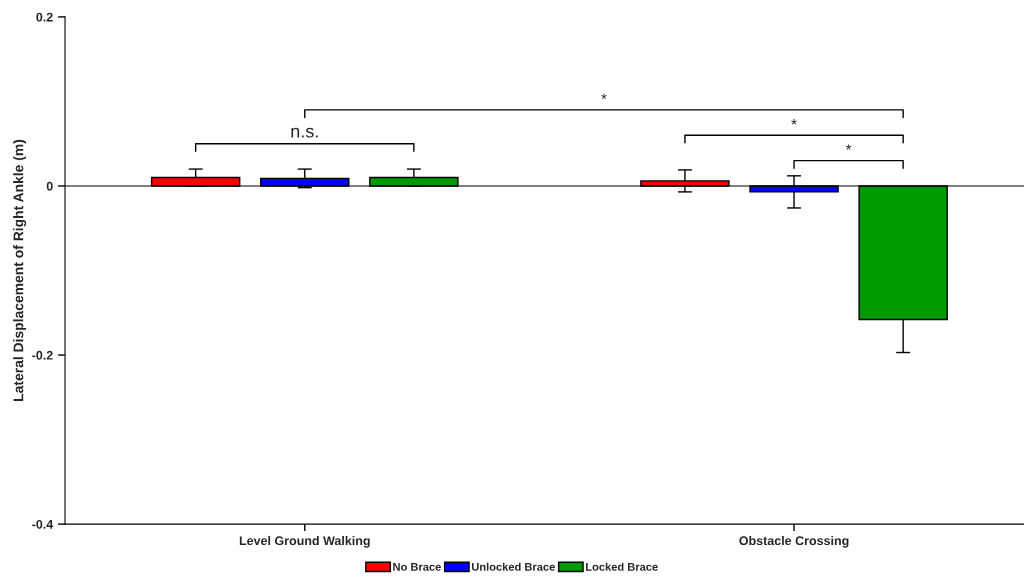 This screenshot has height=583, width=1024. I want to click on annotation: n.s., so click(304, 132).